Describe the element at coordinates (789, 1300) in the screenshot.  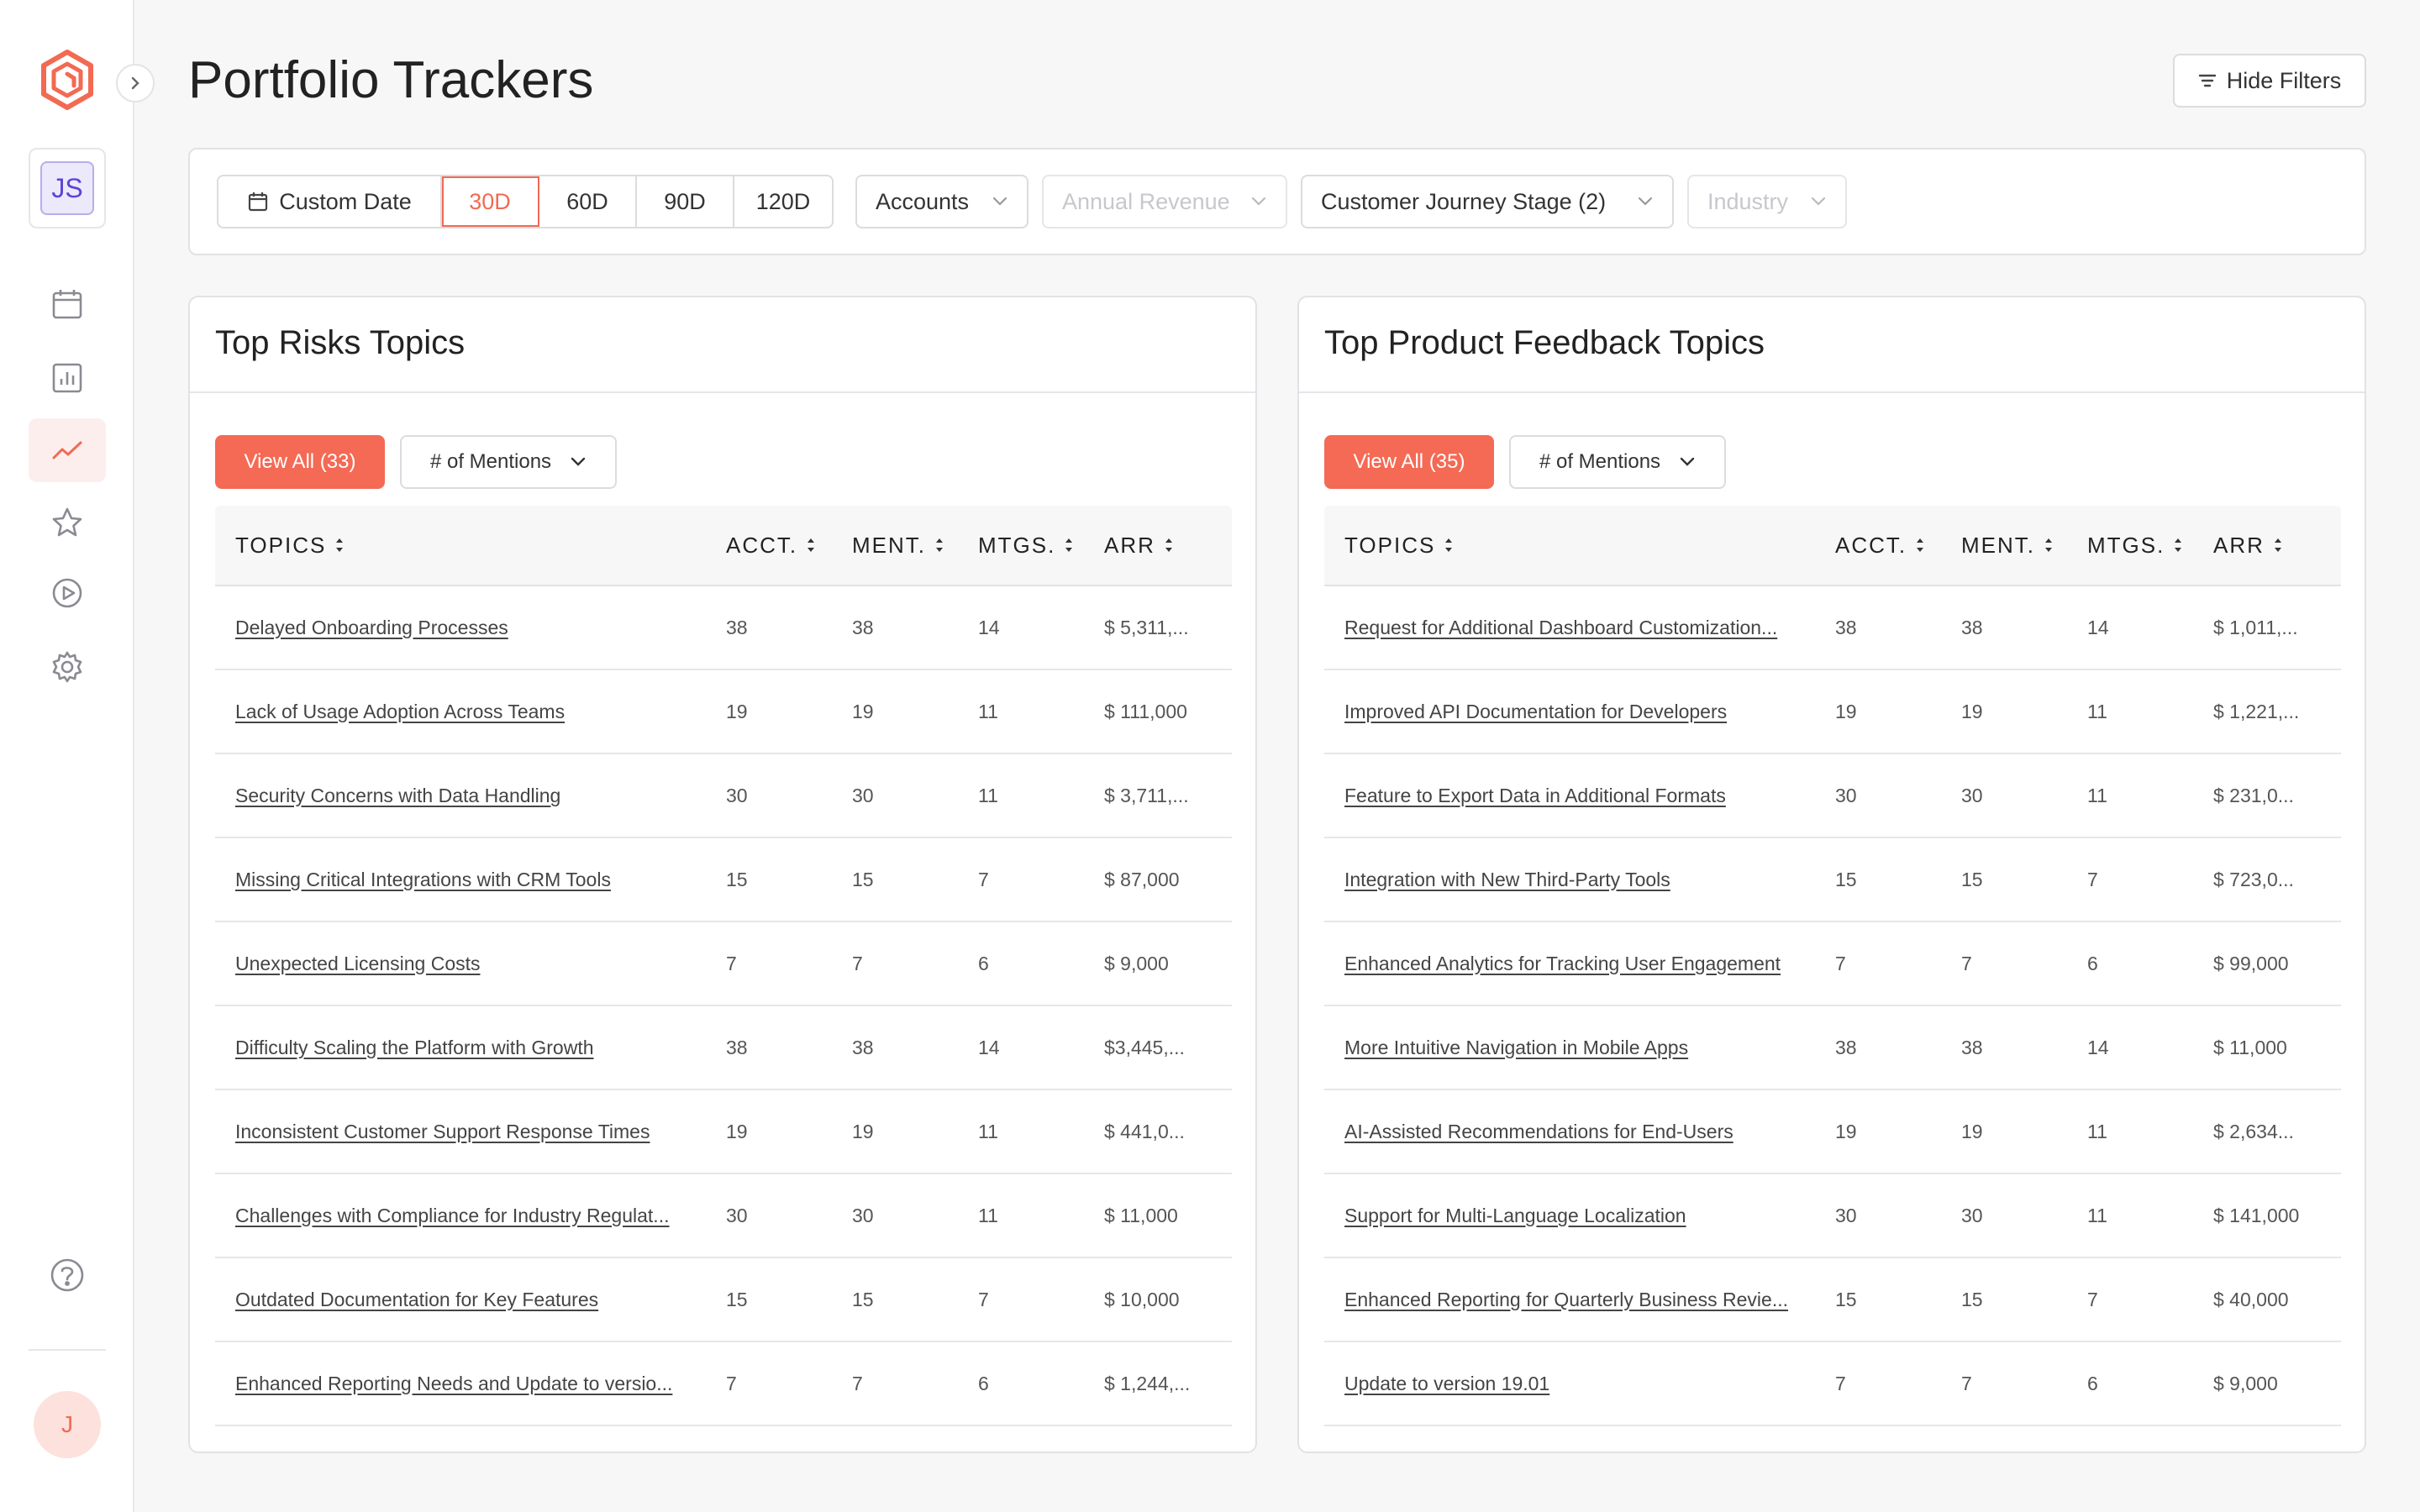
I see `table-cell: 15` at that location.